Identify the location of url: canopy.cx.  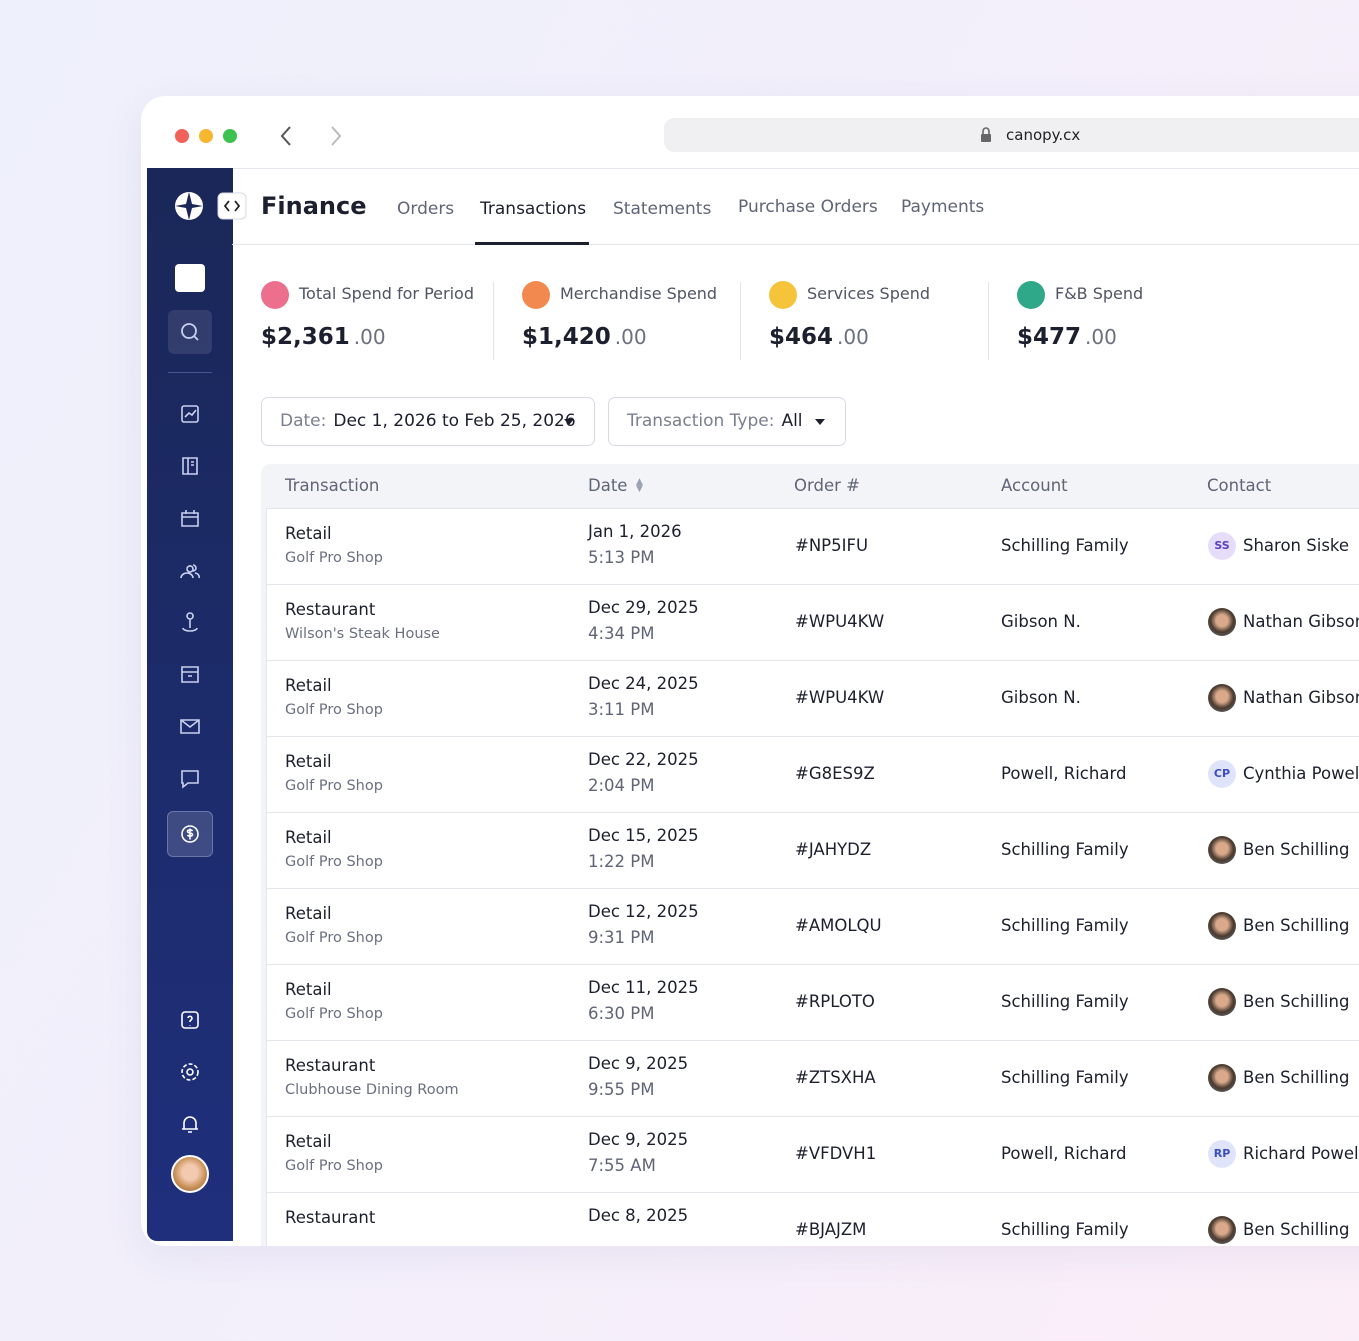
(1043, 135).